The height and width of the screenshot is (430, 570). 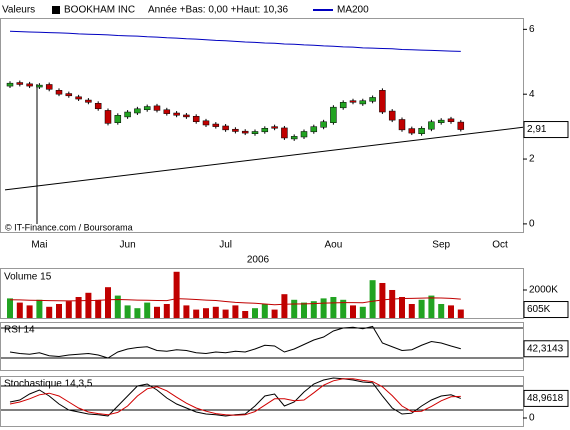 What do you see at coordinates (537, 129) in the screenshot?
I see `value-label: 2,91` at bounding box center [537, 129].